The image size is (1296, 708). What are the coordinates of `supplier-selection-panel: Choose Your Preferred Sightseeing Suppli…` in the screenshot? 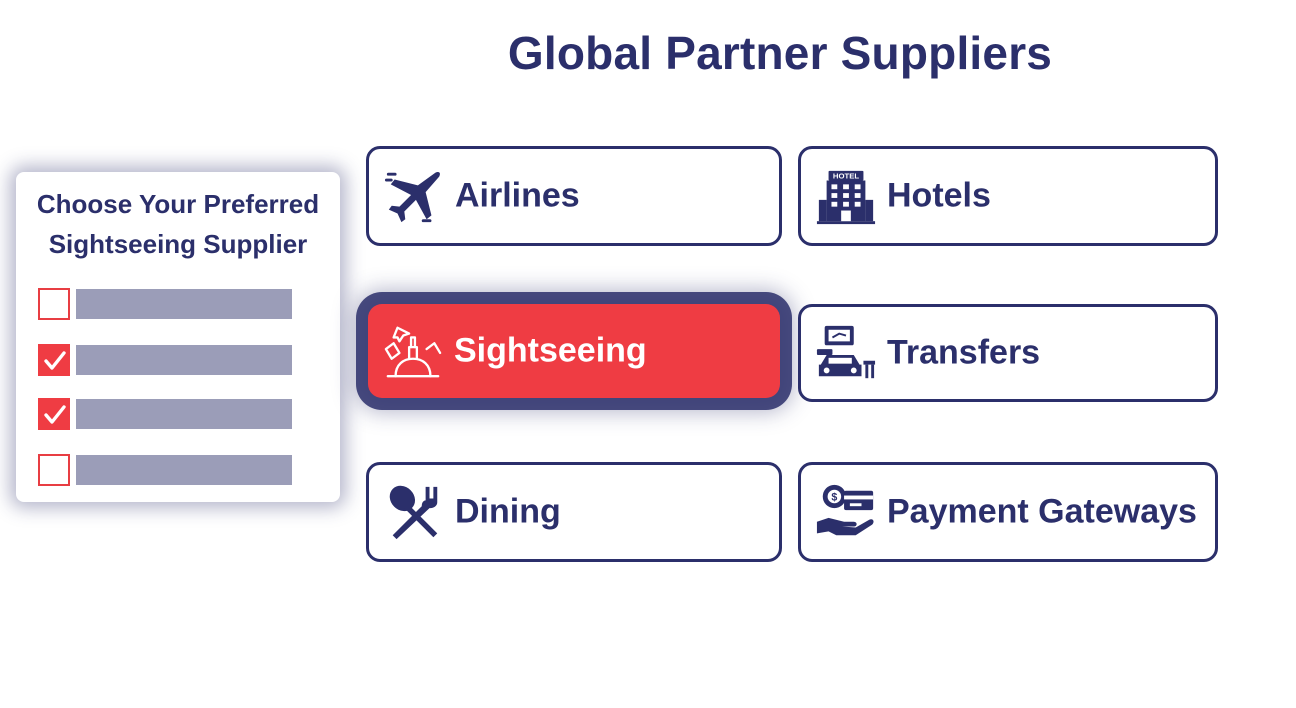 It's located at (178, 337).